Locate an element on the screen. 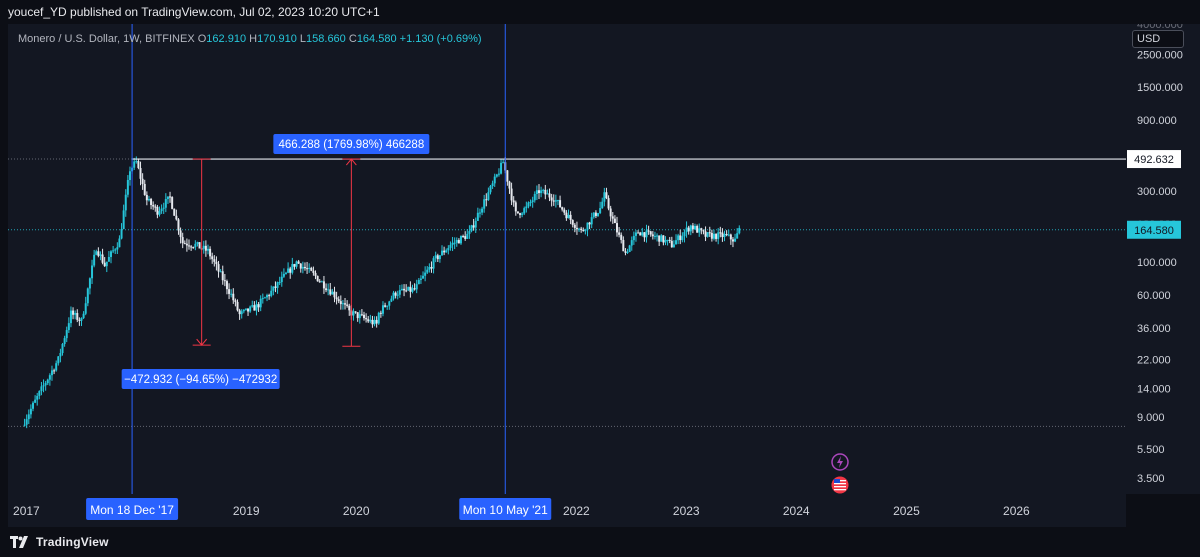 The image size is (1200, 557). time-axis is located at coordinates (567, 510).